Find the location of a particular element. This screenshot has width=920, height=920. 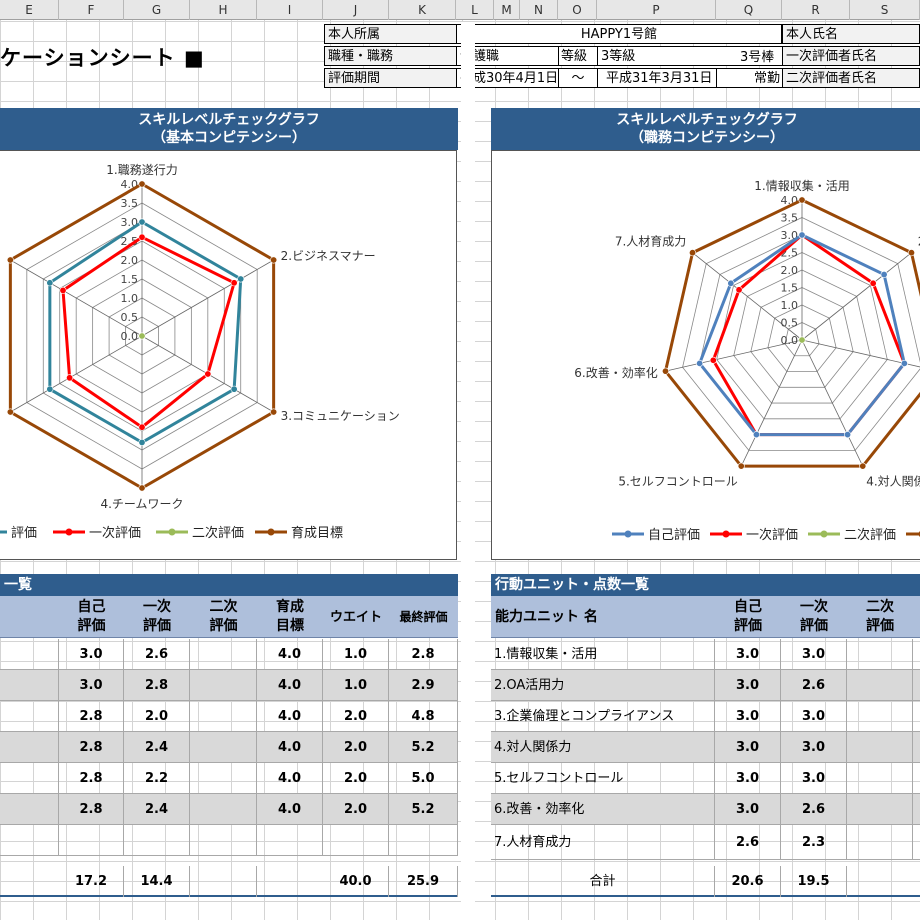

table-row: 3.0 2.6 4.0 1.0 2.8 is located at coordinates (229, 654).